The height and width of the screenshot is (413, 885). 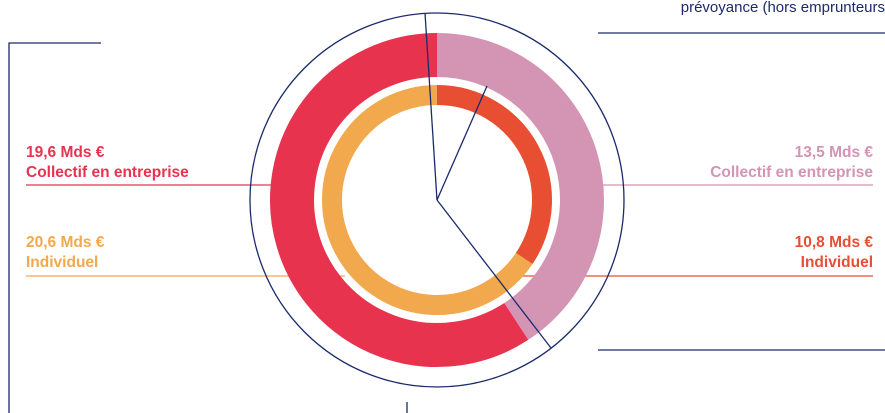 What do you see at coordinates (54, 227) in the screenshot?
I see `left-bracket-line` at bounding box center [54, 227].